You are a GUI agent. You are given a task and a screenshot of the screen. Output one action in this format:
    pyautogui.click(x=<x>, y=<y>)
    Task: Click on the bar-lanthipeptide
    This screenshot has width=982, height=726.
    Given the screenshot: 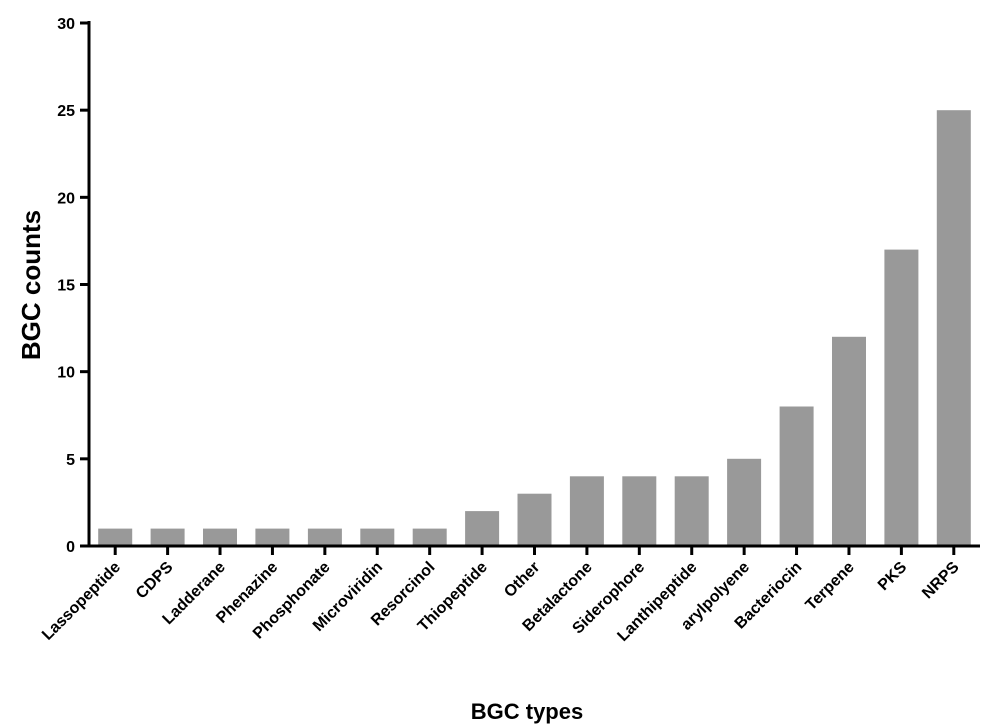 What is the action you would take?
    pyautogui.click(x=691, y=511)
    